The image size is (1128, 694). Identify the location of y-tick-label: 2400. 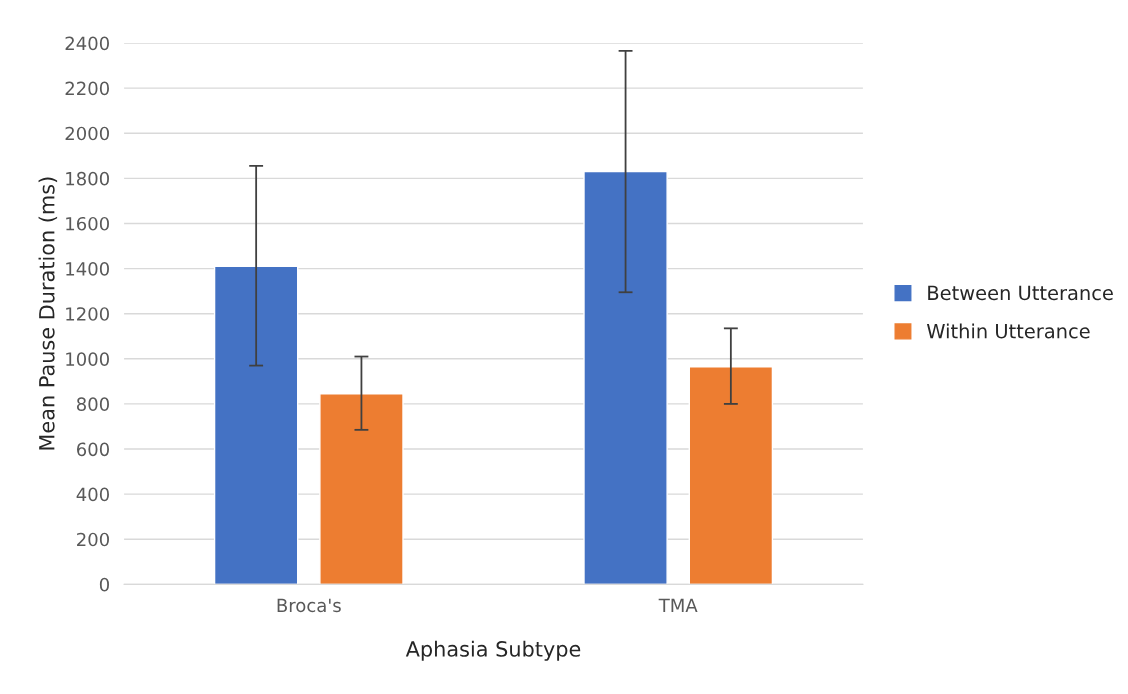
(87, 43).